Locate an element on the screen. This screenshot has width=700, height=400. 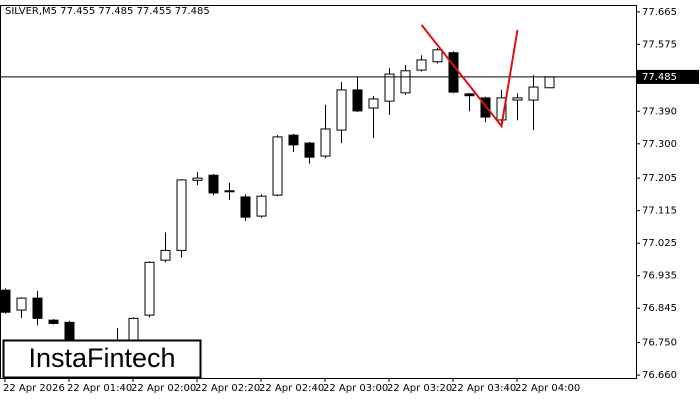
logo: InstaFintech is located at coordinates (101, 358).